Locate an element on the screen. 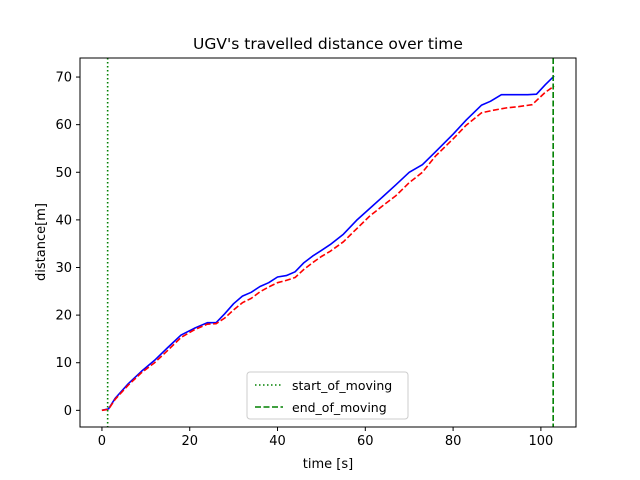 Image resolution: width=640 pixels, height=480 pixels. legend: start_of_moving end_of_moving is located at coordinates (327, 395).